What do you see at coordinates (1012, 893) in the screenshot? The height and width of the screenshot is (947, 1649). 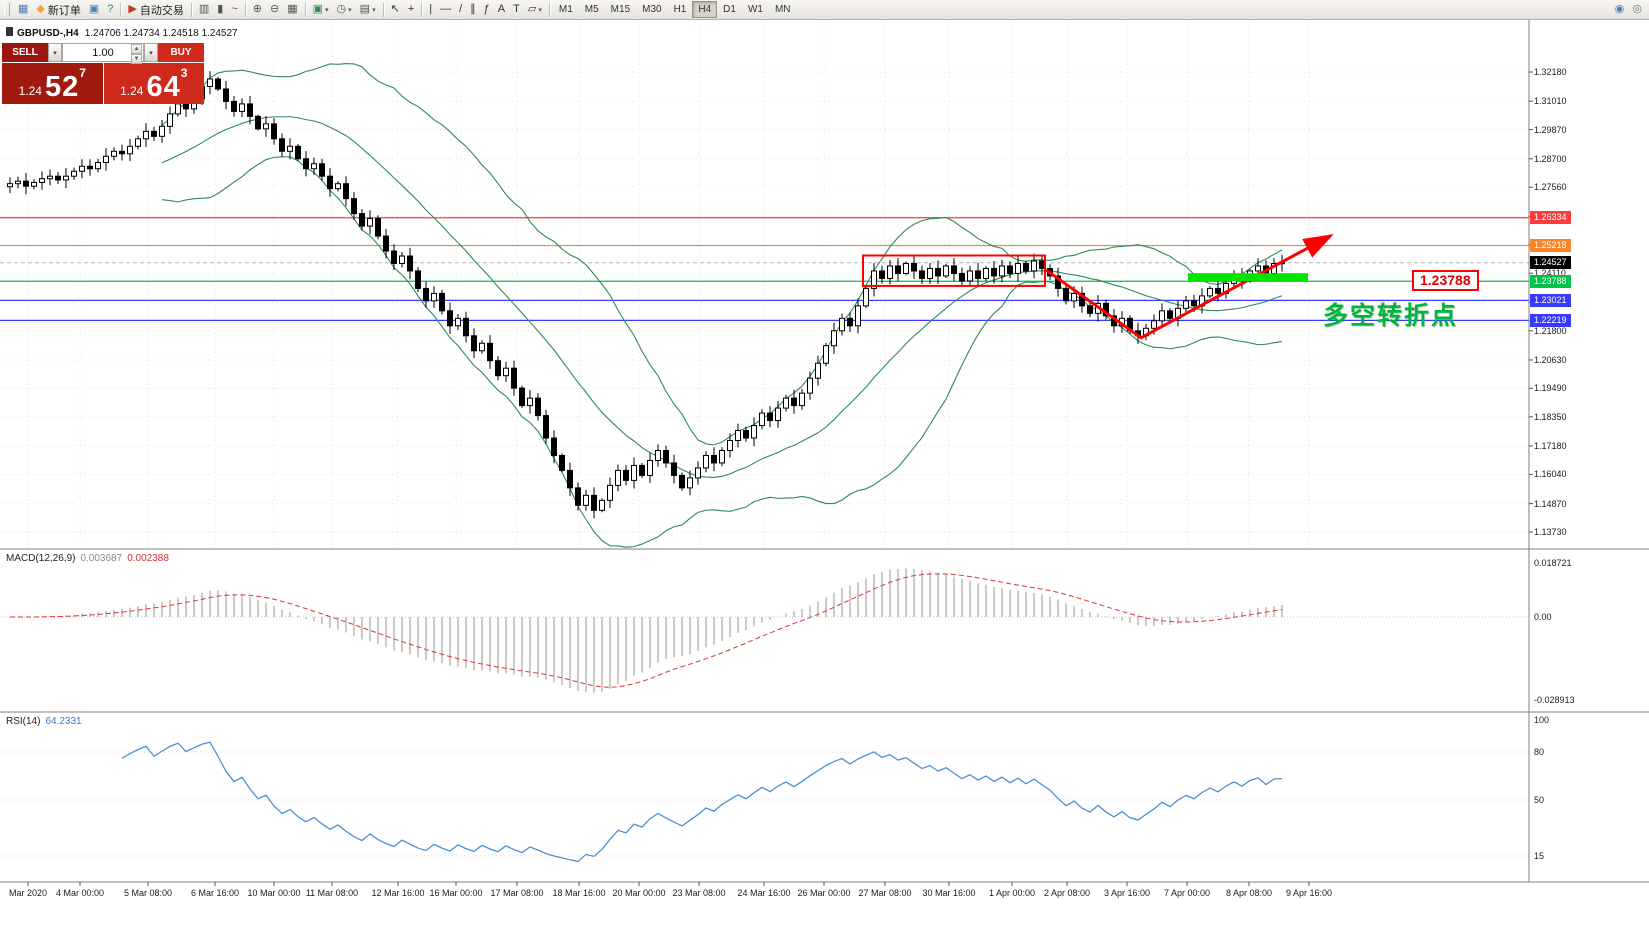 I see `time-axis-label: 1 Apr 00:00` at bounding box center [1012, 893].